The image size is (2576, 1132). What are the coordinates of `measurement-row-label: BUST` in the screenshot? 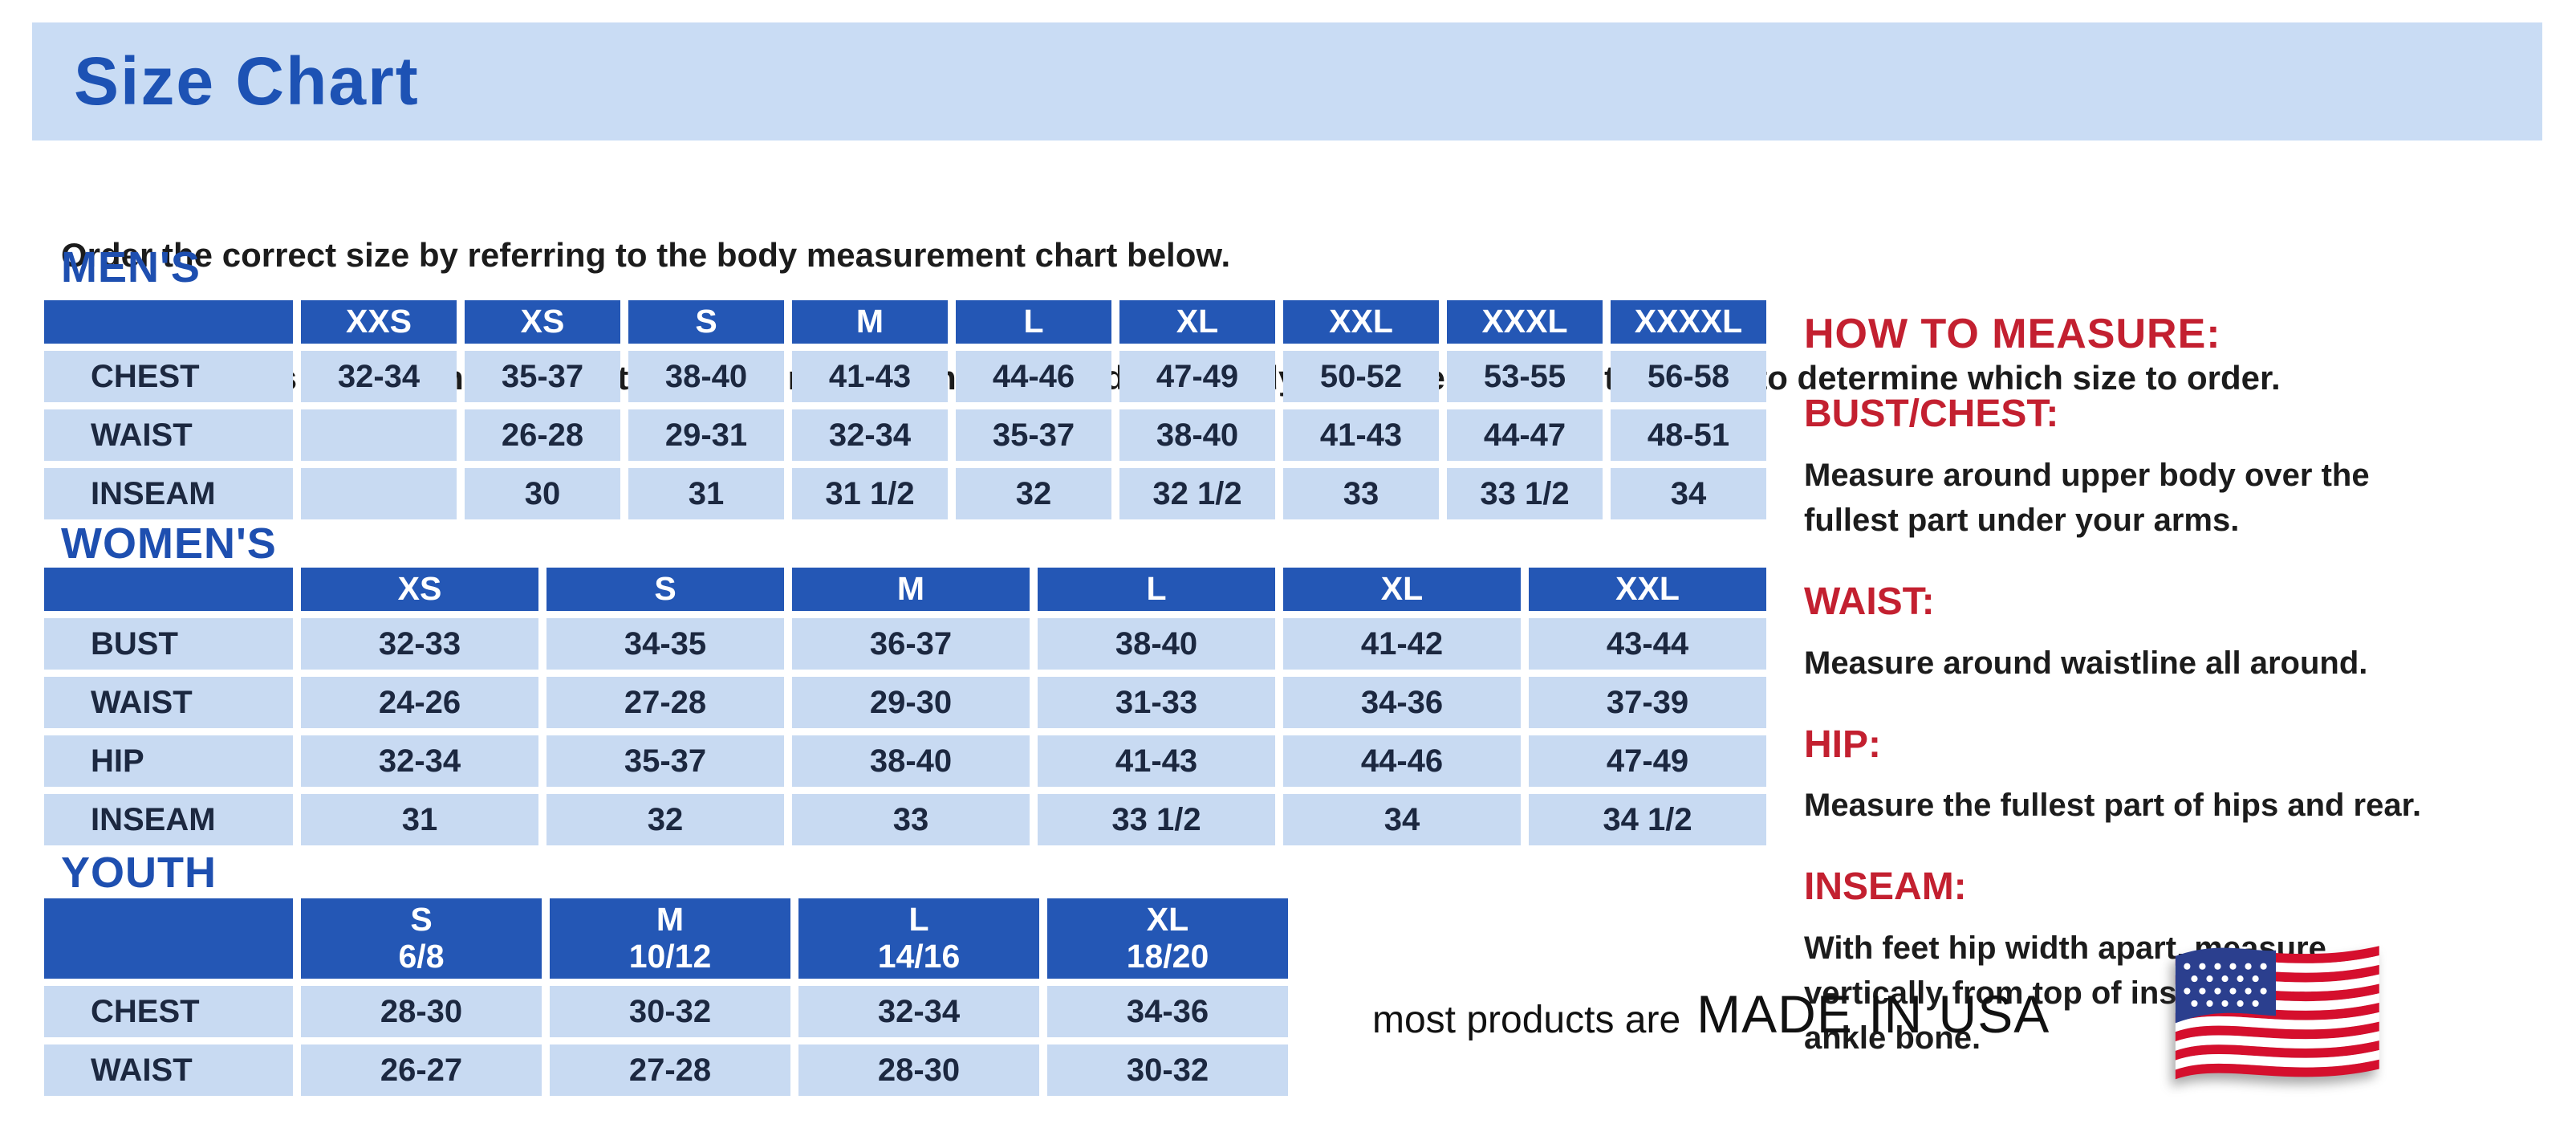 It's located at (168, 644).